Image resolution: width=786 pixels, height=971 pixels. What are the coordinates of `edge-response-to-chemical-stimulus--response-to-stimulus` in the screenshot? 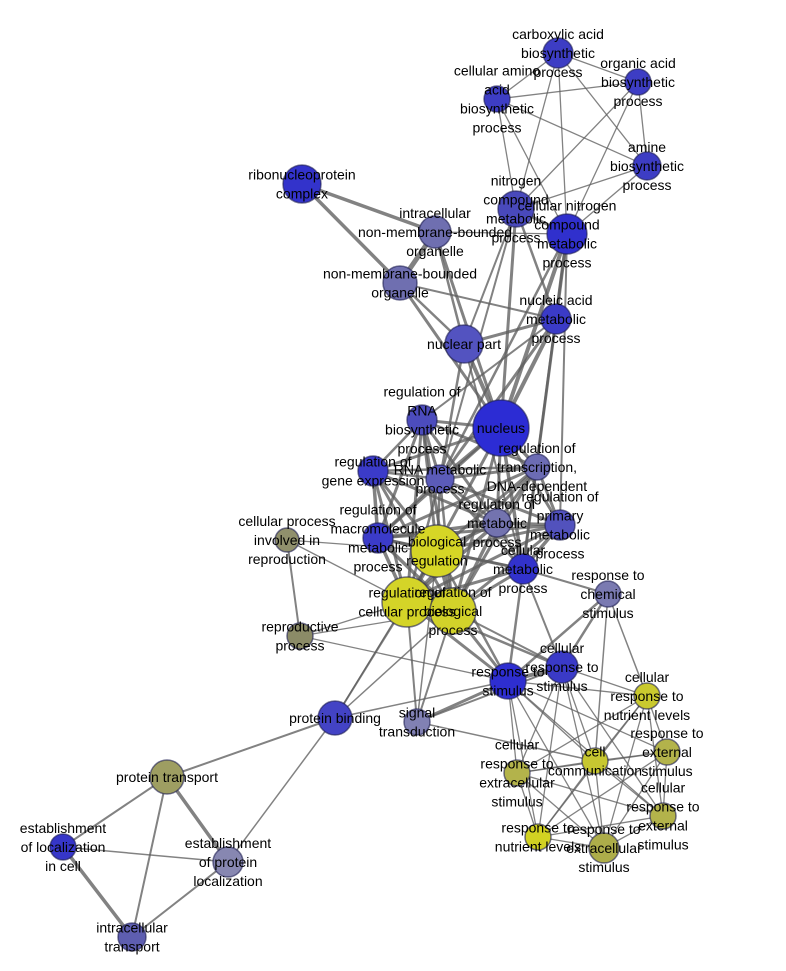 It's located at (558, 637).